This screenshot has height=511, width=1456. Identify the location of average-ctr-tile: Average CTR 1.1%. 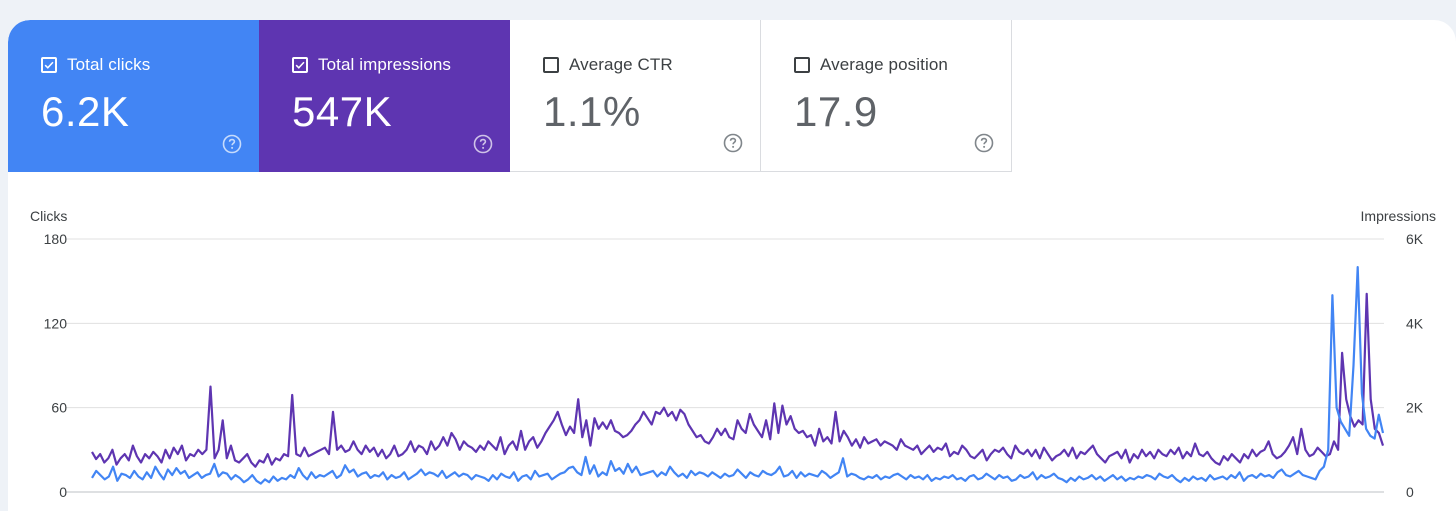
(635, 96).